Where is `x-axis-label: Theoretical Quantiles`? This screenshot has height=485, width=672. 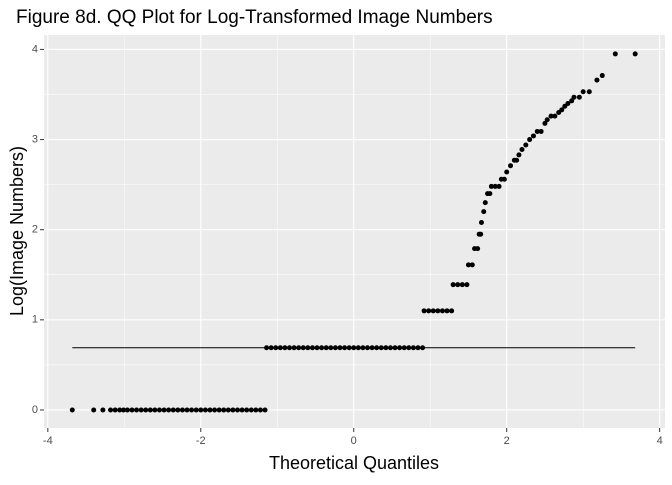 x-axis-label: Theoretical Quantiles is located at coordinates (354, 463).